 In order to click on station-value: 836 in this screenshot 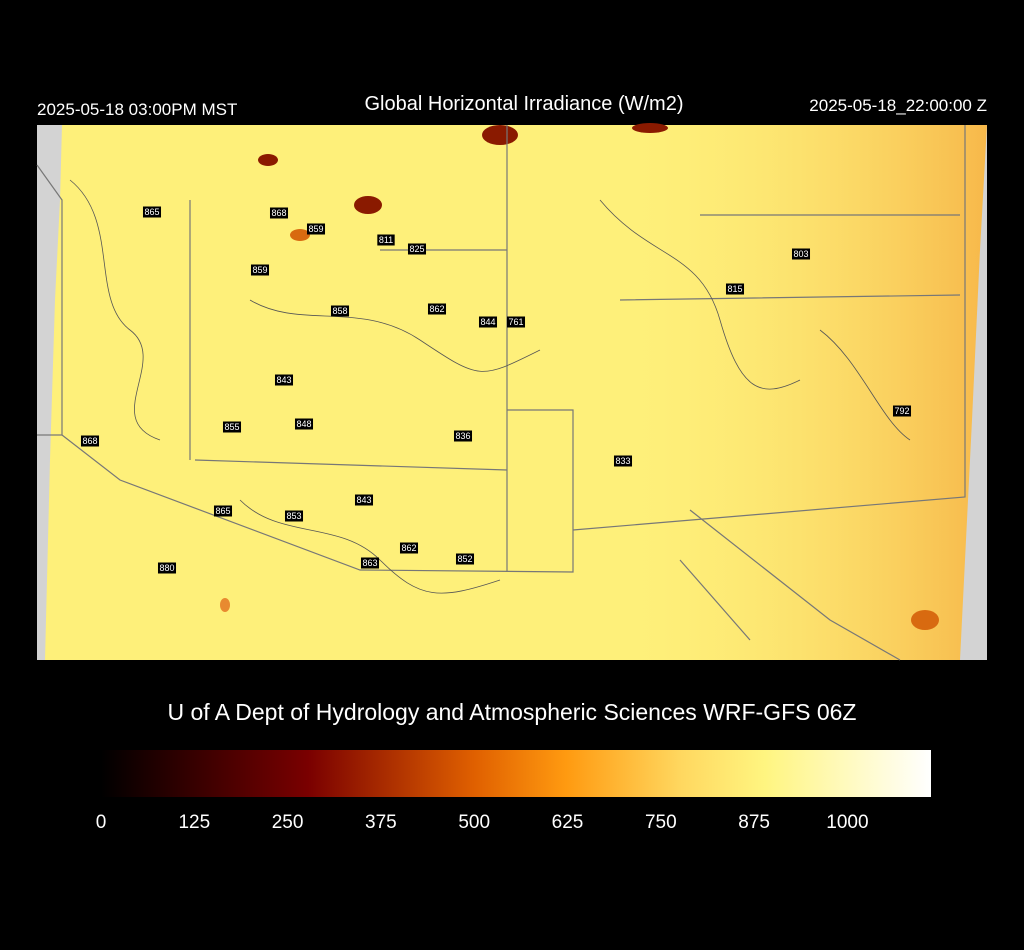, I will do `click(462, 436)`.